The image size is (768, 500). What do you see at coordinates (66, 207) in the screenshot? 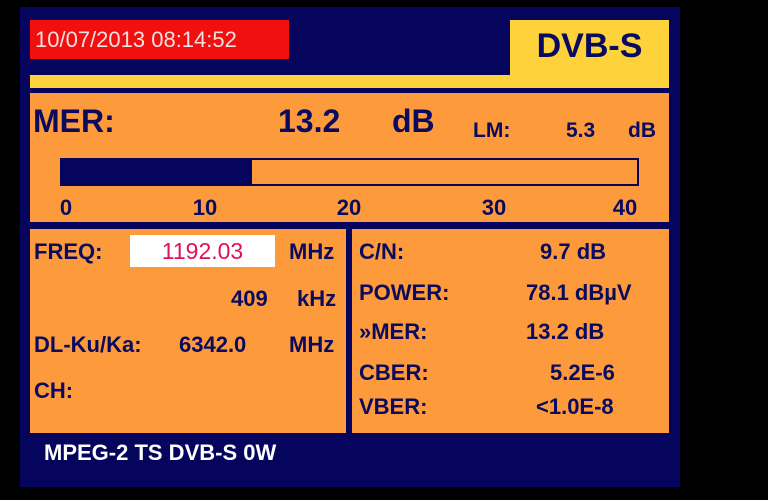
I see `tick-label: 0` at bounding box center [66, 207].